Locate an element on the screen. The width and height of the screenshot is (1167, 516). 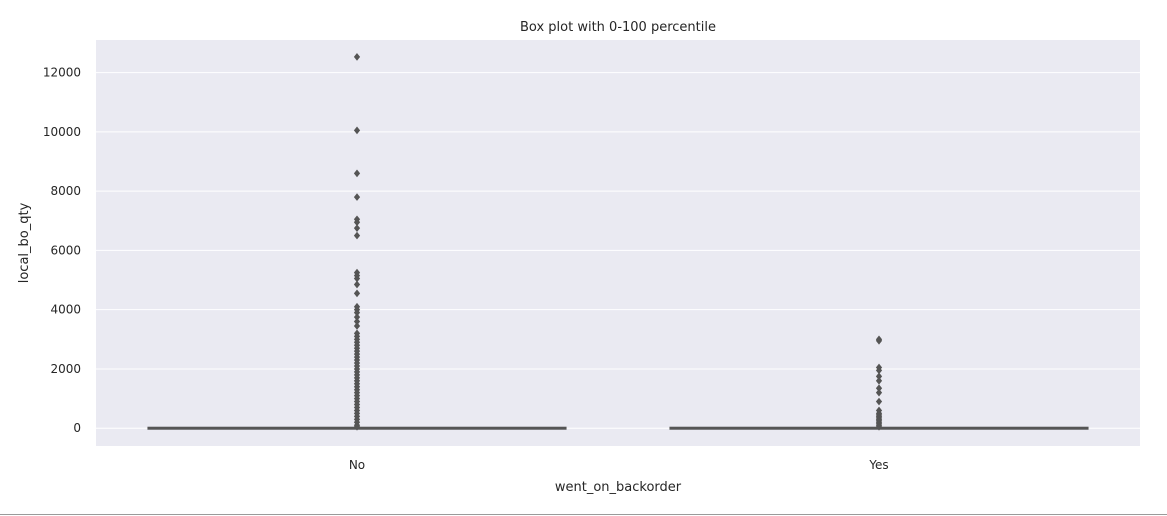
box-yes is located at coordinates (879, 383).